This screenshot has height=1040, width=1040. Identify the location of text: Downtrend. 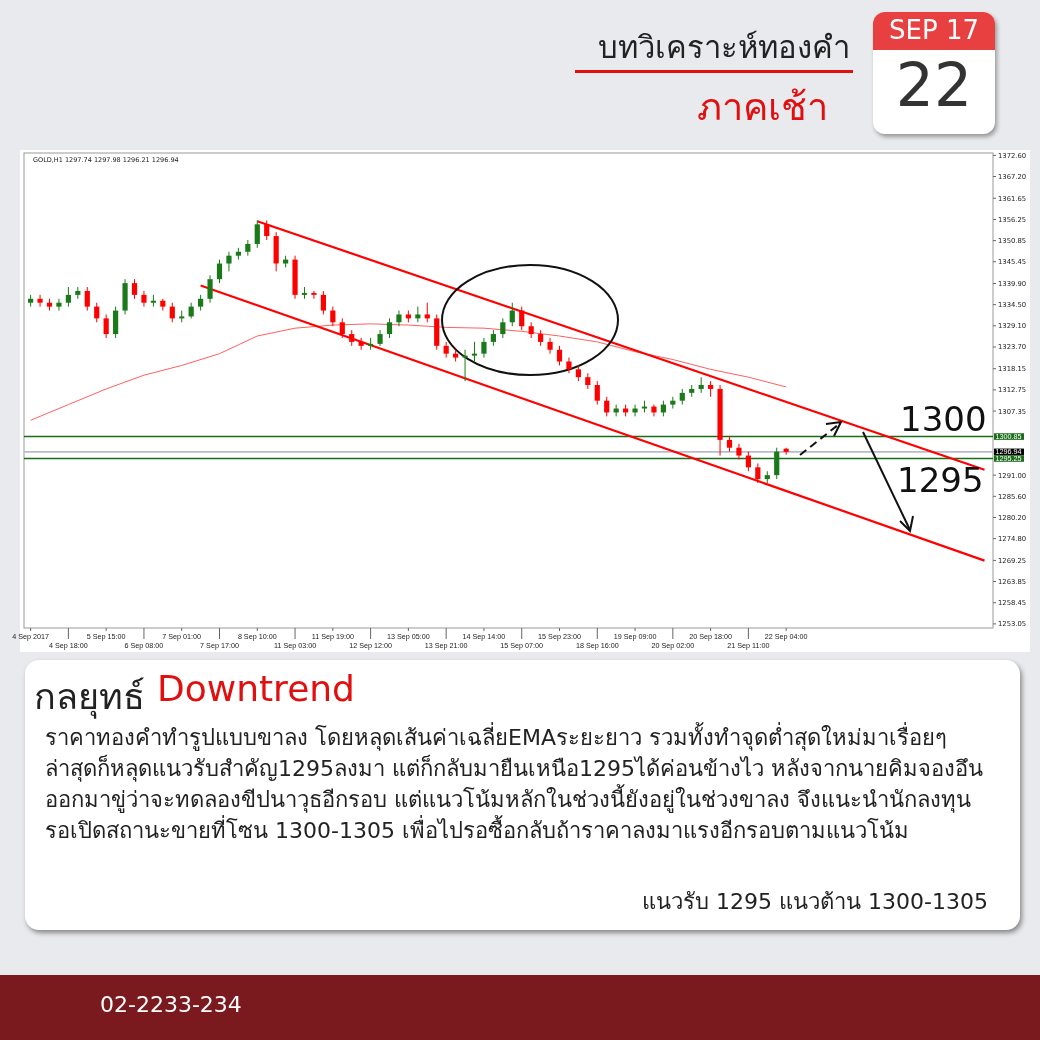
(256, 688).